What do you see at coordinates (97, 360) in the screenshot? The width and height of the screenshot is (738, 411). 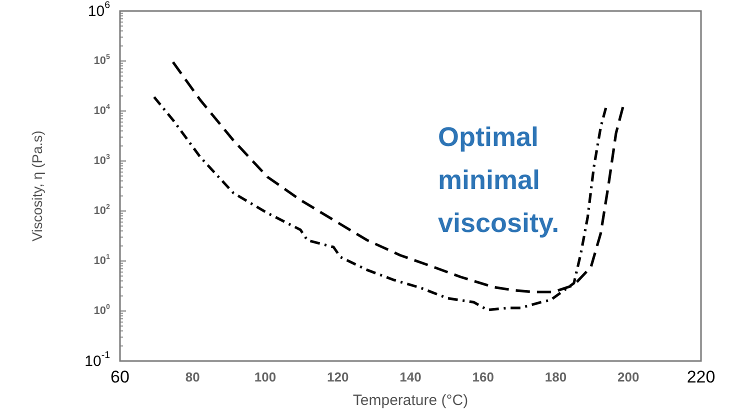 I see `y-tick-label: 10$^{-1}$` at bounding box center [97, 360].